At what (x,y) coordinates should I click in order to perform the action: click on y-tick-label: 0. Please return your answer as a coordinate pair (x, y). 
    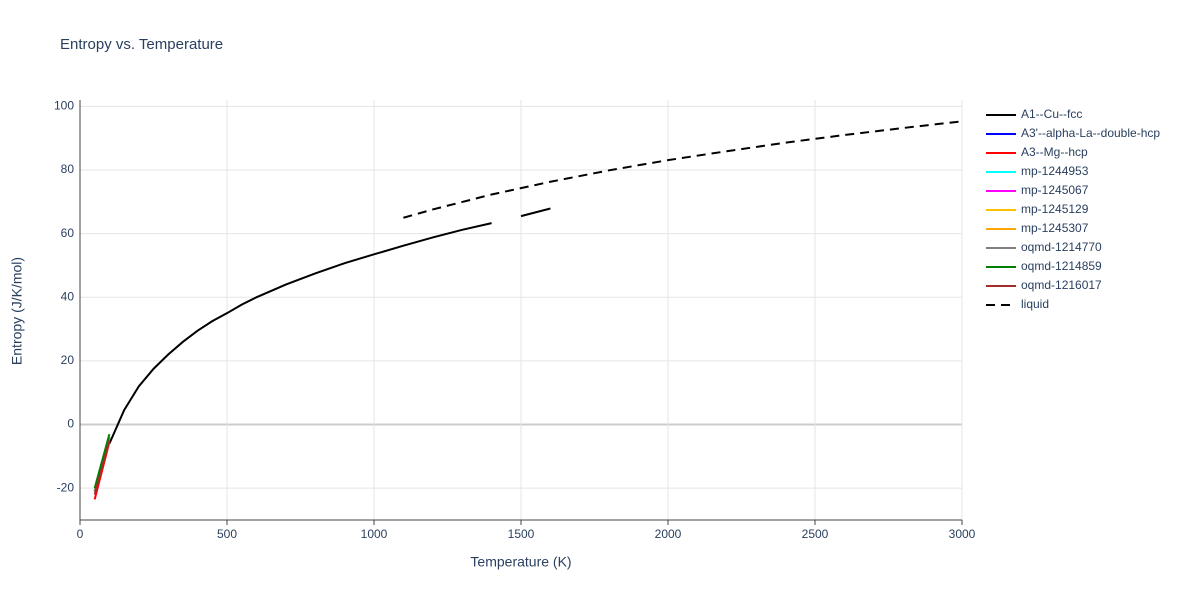
    Looking at the image, I should click on (70, 424).